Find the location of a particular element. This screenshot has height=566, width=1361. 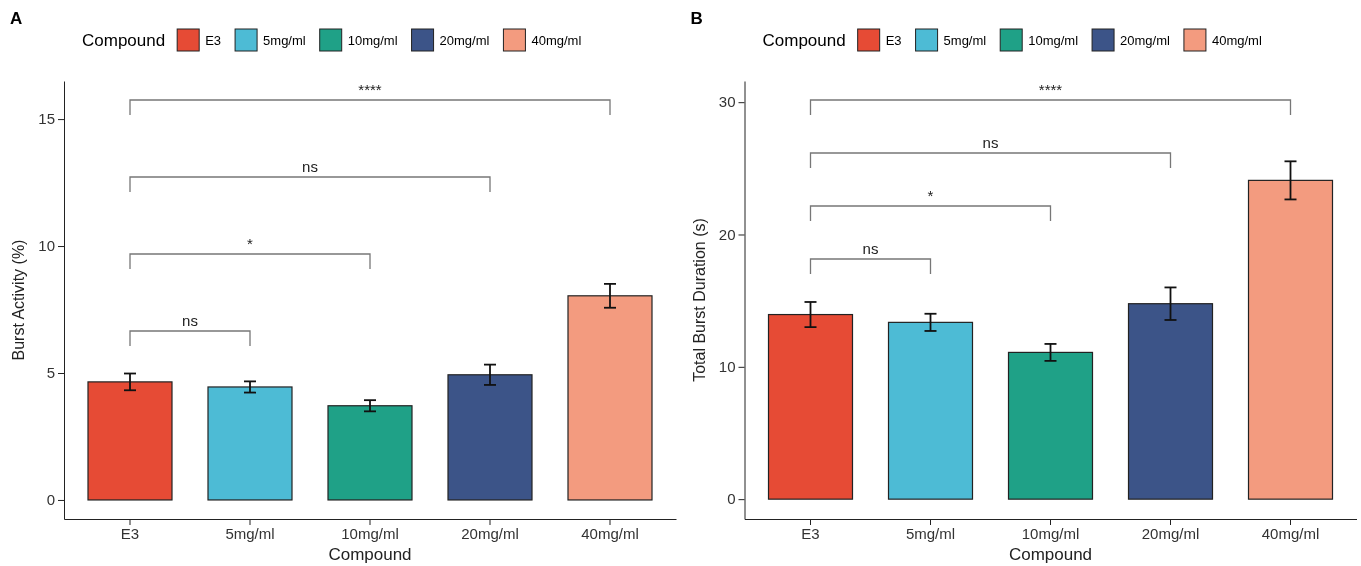

chart-title: A is located at coordinates (16, 18).